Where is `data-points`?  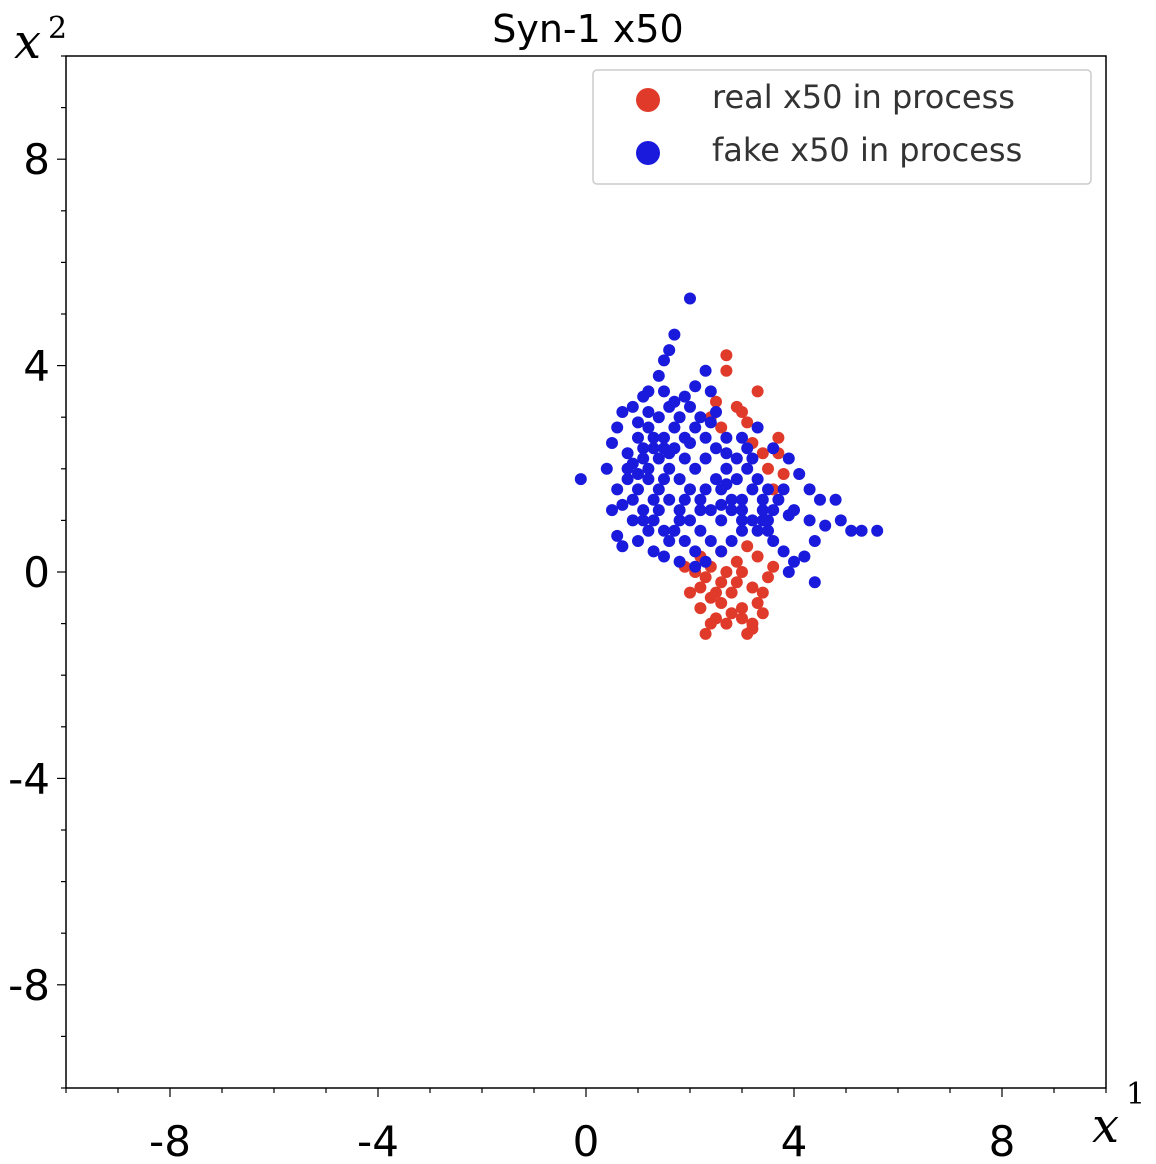
data-points is located at coordinates (729, 466).